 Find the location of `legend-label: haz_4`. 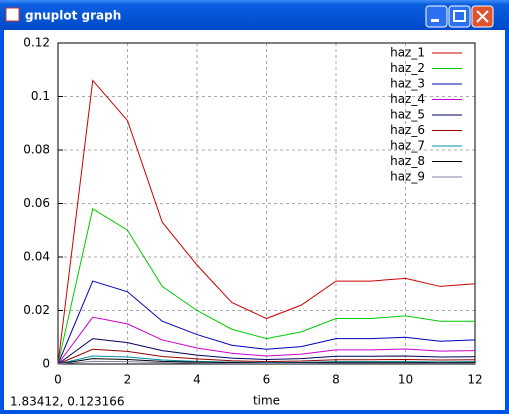

legend-label: haz_4 is located at coordinates (407, 99).